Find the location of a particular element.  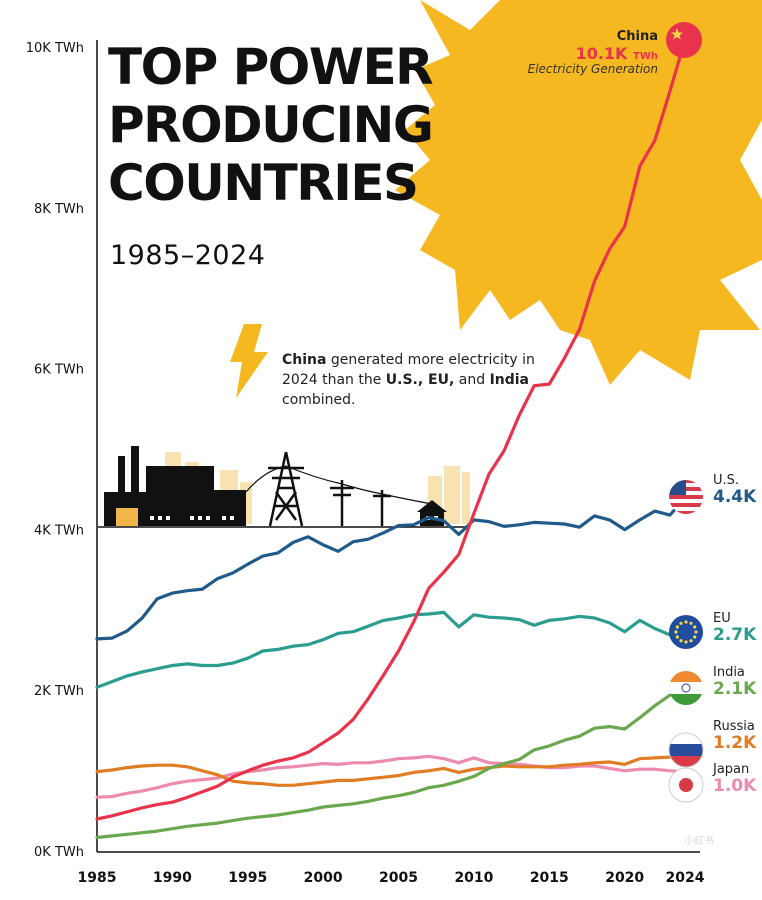

y-tick-label: 8K TWh is located at coordinates (59, 209).